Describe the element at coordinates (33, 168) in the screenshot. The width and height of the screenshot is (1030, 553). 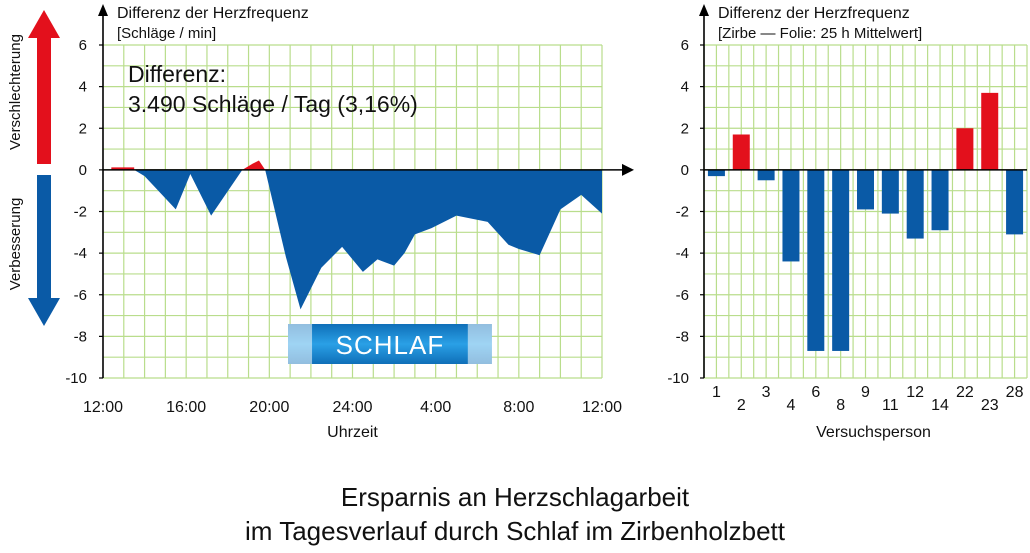
I see `improvement-indicator: Verschlechterung Verbesserung` at that location.